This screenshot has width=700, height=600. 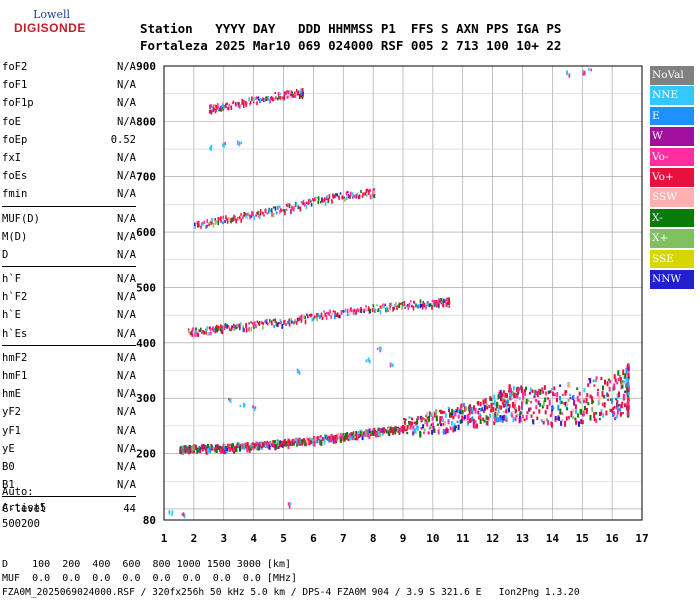 What do you see at coordinates (8, 485) in the screenshot?
I see `param-name: B1` at bounding box center [8, 485].